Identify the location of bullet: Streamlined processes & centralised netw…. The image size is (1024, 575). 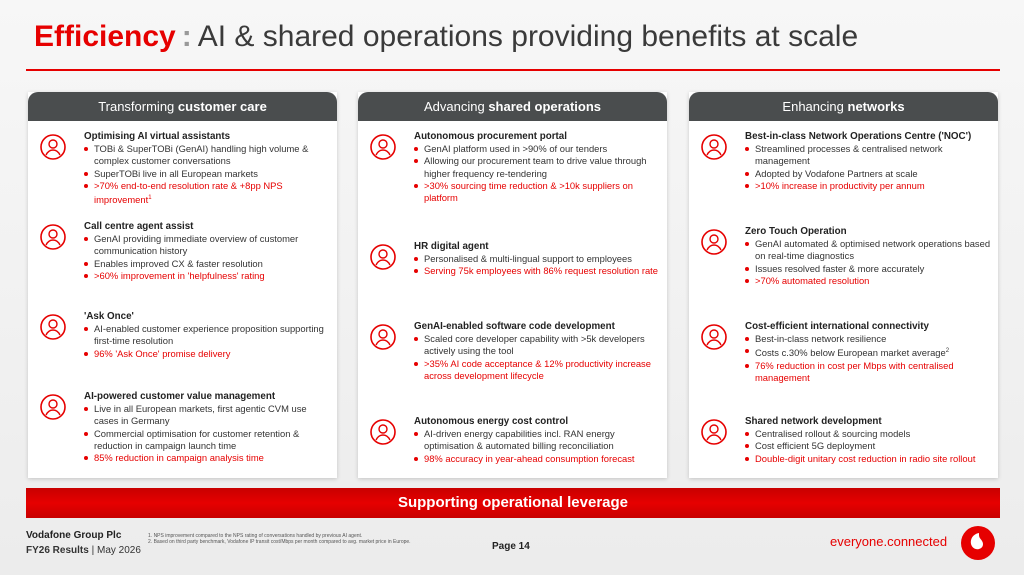
(869, 155).